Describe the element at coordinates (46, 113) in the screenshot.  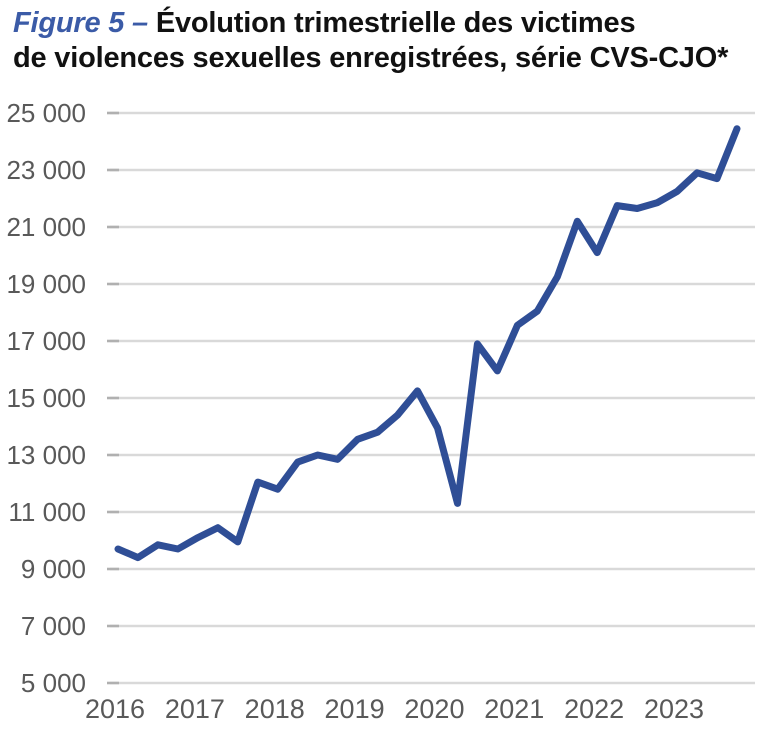
I see `y-axis-label: 25 000` at that location.